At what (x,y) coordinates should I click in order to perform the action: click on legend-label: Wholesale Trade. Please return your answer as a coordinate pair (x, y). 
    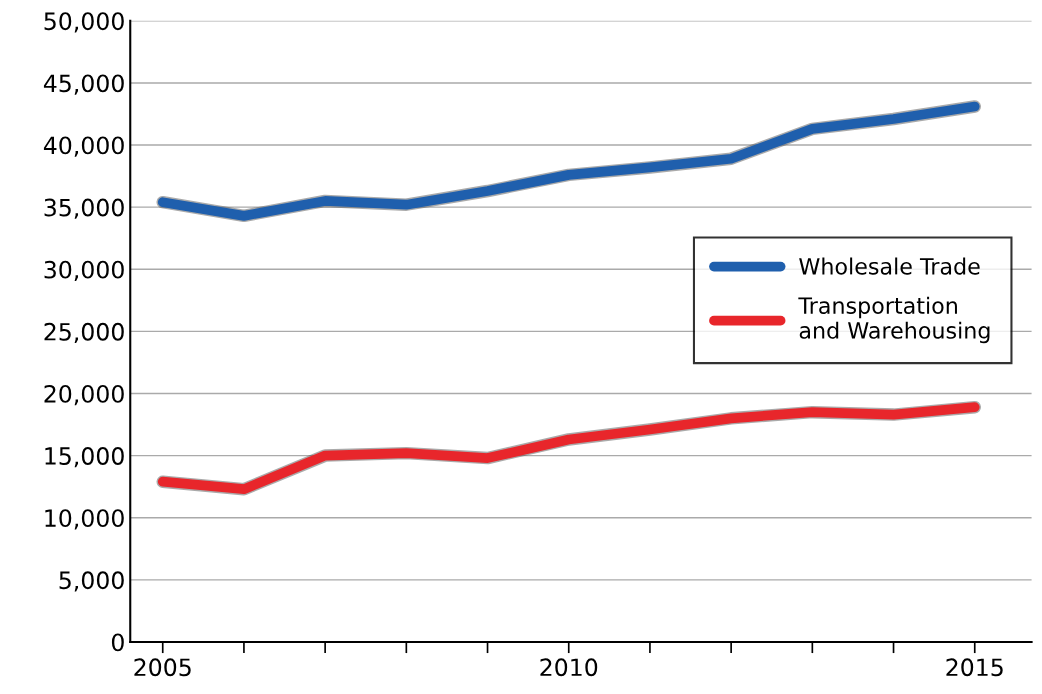
    Looking at the image, I should click on (889, 266).